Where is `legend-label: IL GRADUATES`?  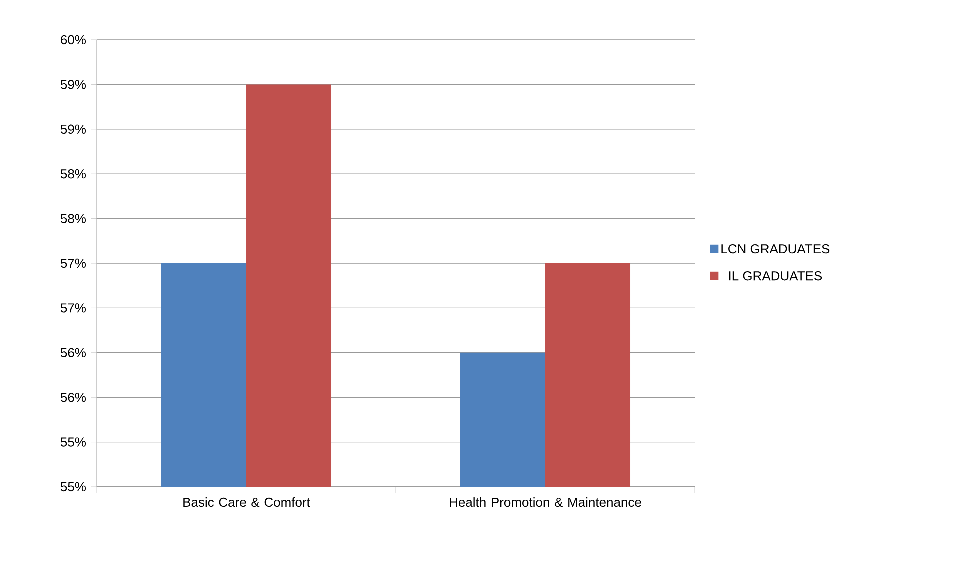
legend-label: IL GRADUATES is located at coordinates (775, 276).